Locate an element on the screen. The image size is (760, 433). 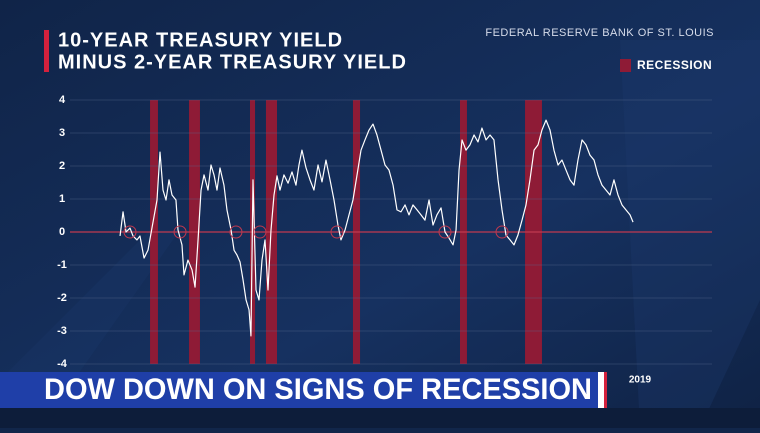
chart-subtitle: MINUS 2-YEAR TREASURY YIELD is located at coordinates (232, 62).